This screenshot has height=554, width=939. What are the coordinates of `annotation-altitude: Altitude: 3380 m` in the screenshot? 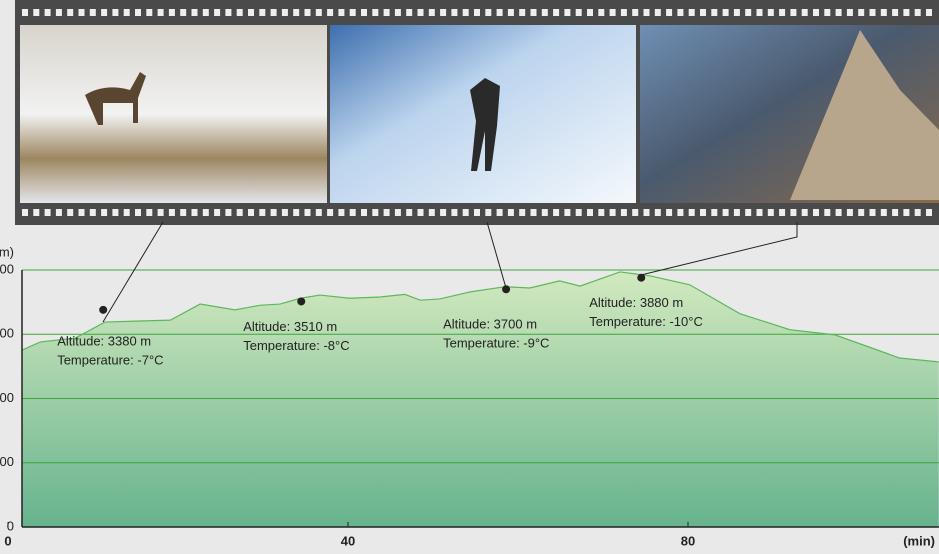 It's located at (104, 340).